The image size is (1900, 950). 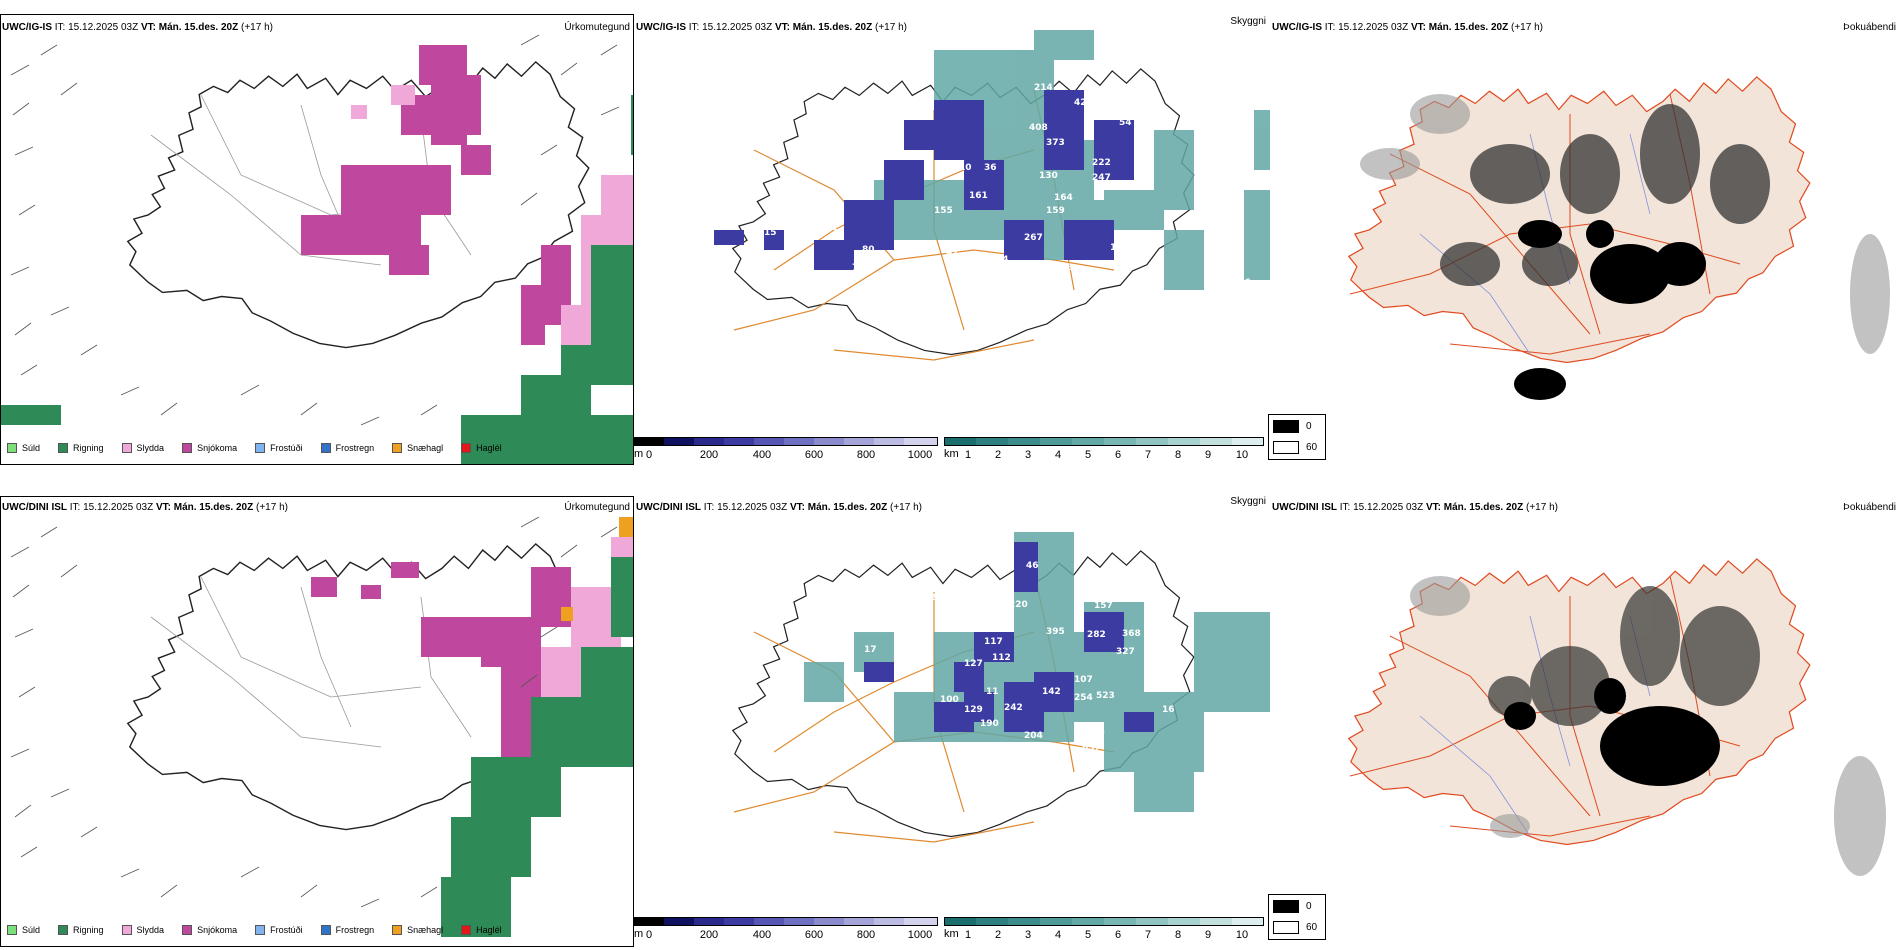 I want to click on legend-label: Frostregn, so click(x=355, y=930).